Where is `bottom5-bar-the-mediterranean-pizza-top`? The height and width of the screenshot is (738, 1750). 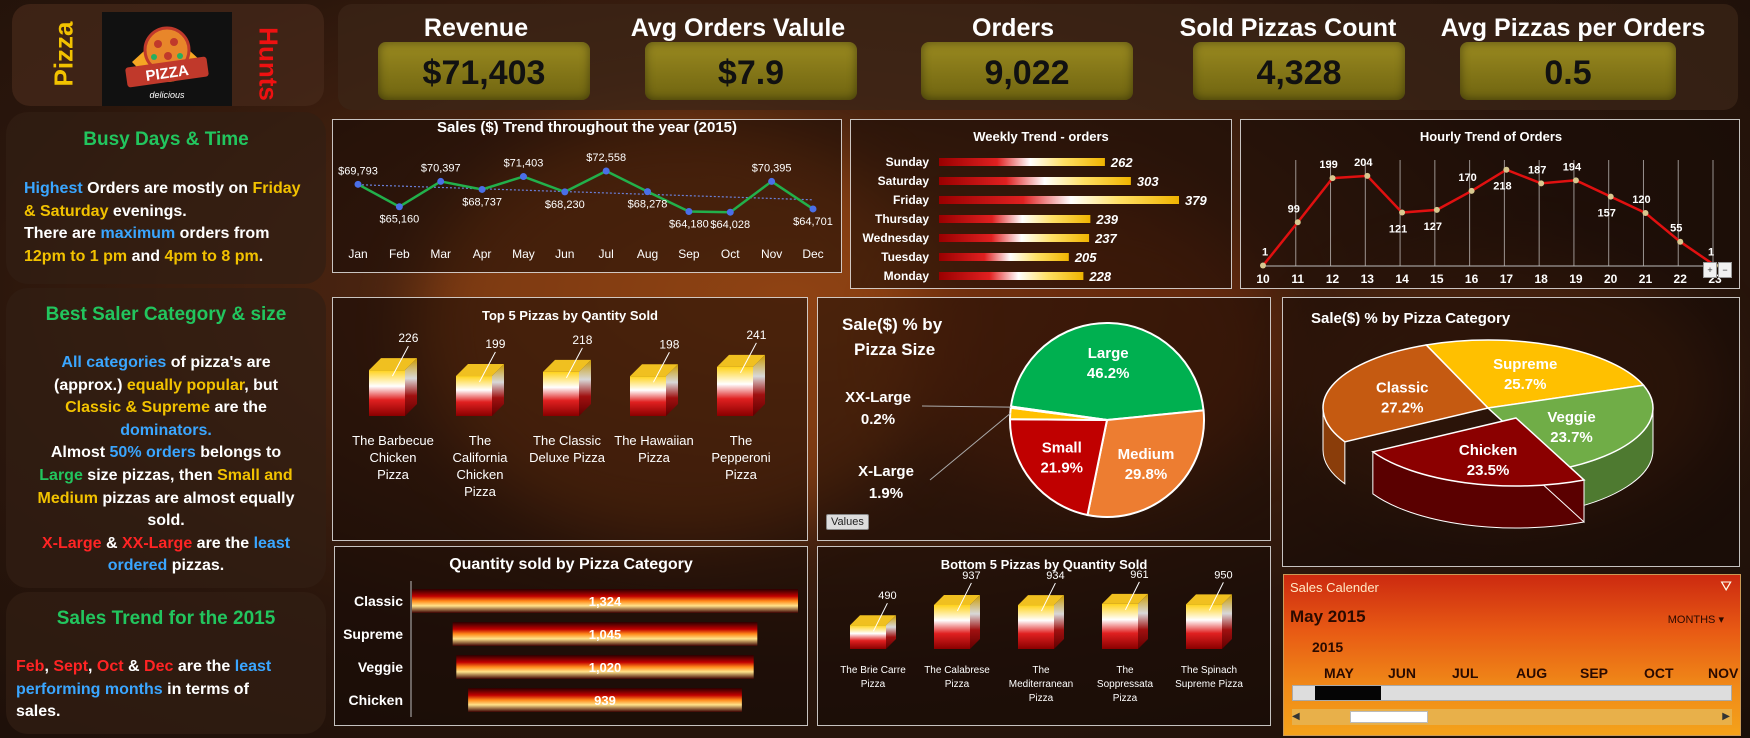
bottom5-bar-the-mediterranean-pizza-top is located at coordinates (1041, 600).